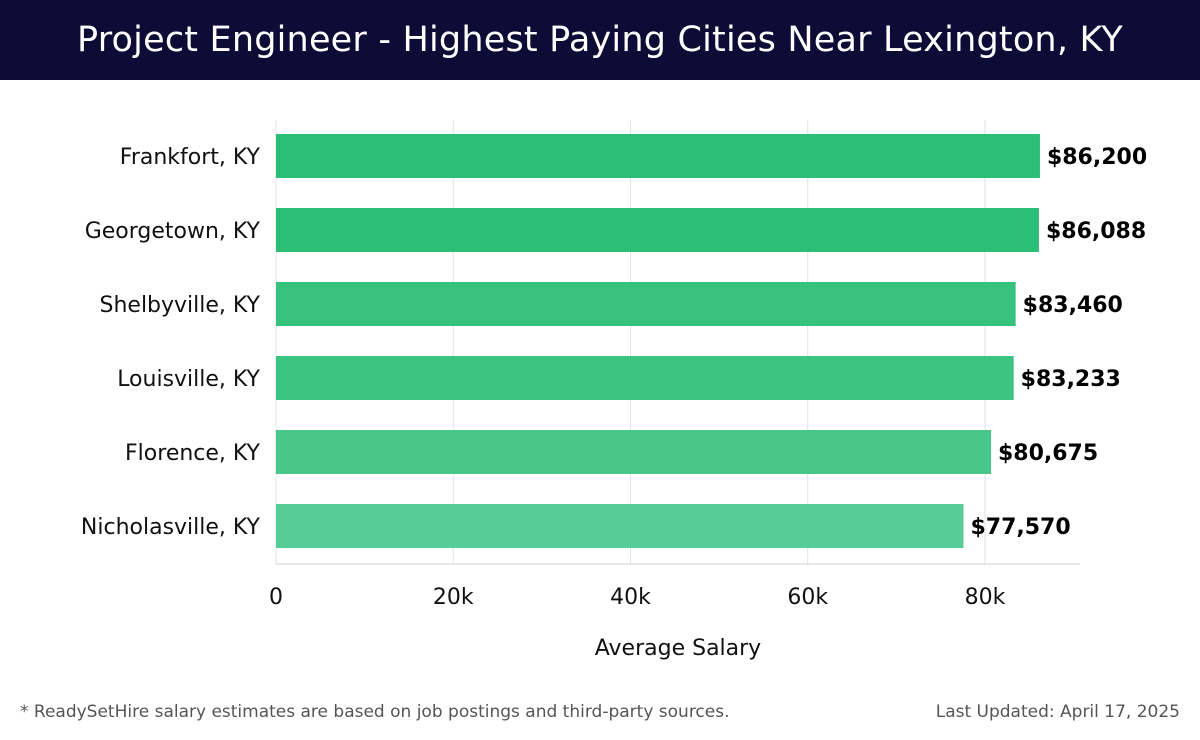 This screenshot has width=1200, height=740. What do you see at coordinates (180, 305) in the screenshot?
I see `category-label: Shelbyville, KY` at bounding box center [180, 305].